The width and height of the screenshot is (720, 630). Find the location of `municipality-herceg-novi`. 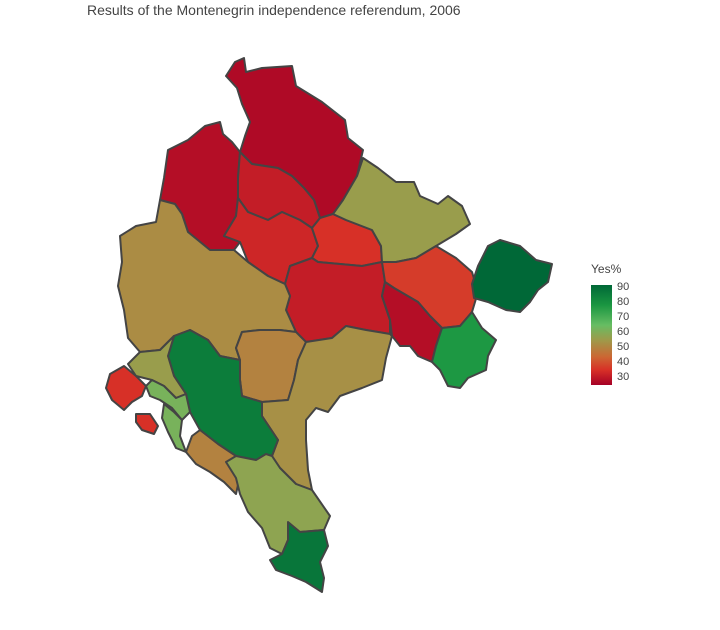

municipality-herceg-novi is located at coordinates (126, 388).